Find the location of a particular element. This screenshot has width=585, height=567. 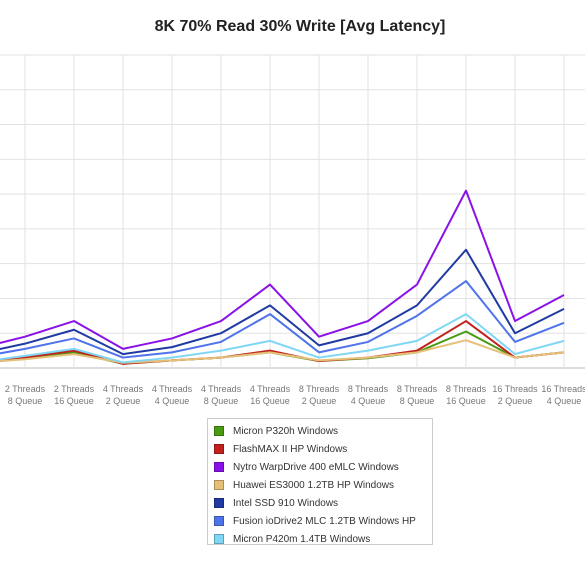

x-tick-label: 16 Threads 4 Queue is located at coordinates (563, 395).